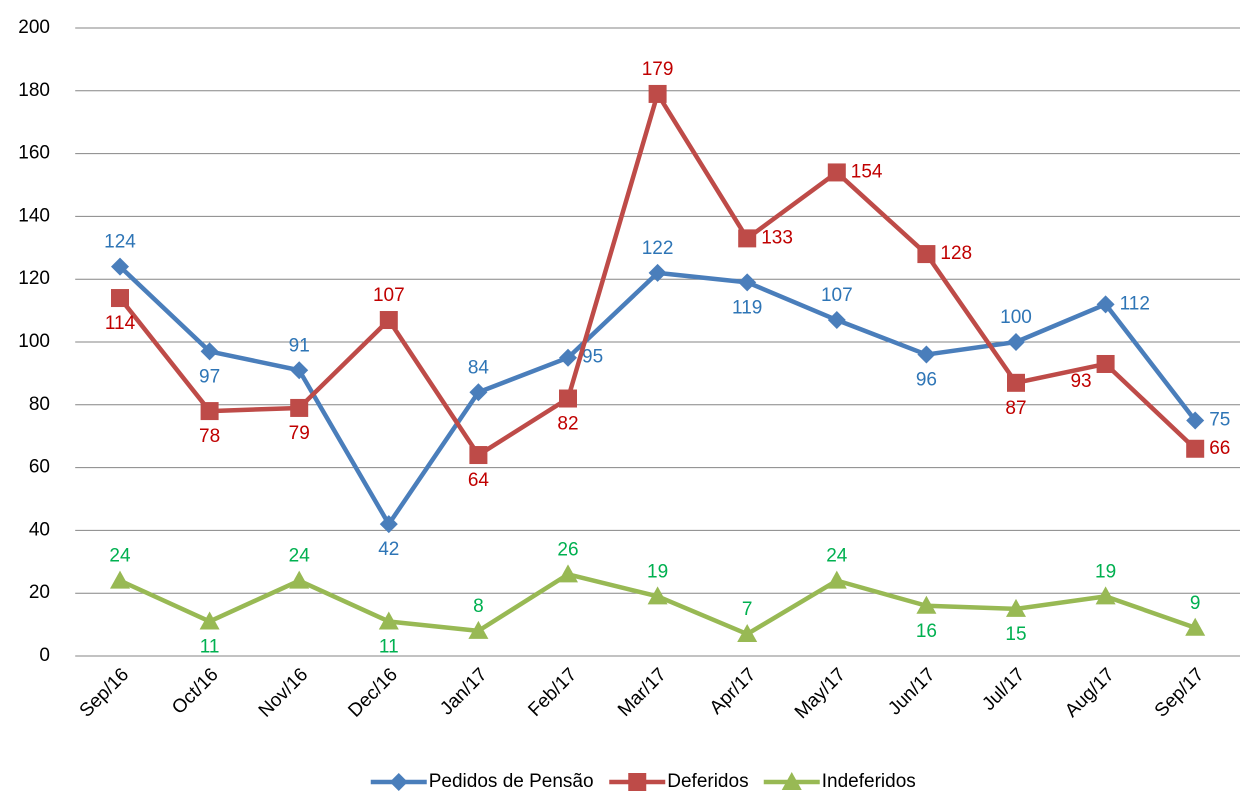  I want to click on y-tick-label: 40, so click(39, 529).